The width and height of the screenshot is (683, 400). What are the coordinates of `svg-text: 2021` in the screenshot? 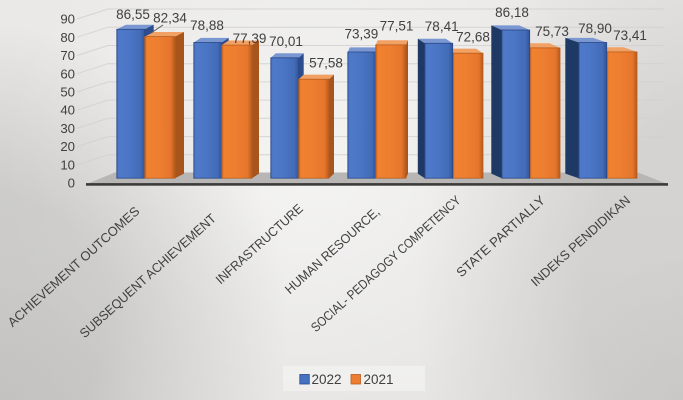 It's located at (379, 379).